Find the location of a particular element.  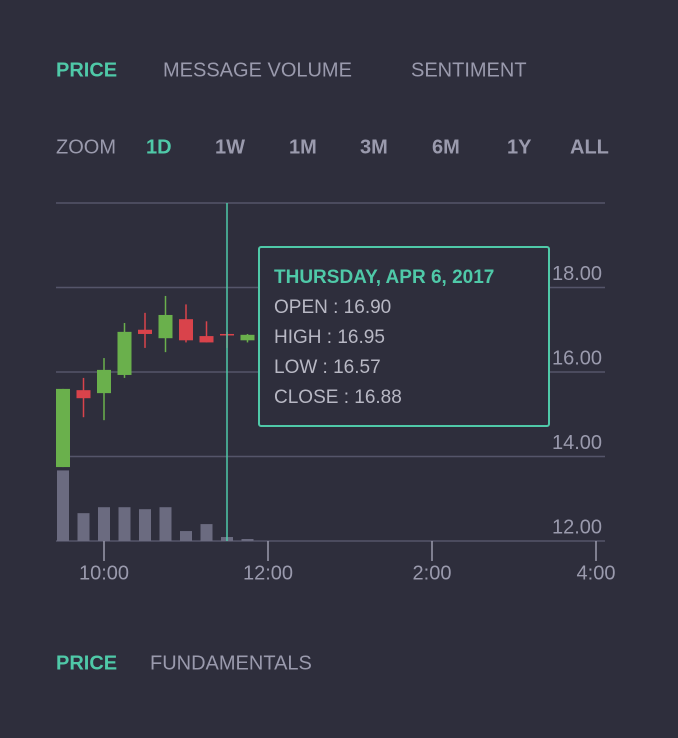

zoom-option: ALL is located at coordinates (589, 147).